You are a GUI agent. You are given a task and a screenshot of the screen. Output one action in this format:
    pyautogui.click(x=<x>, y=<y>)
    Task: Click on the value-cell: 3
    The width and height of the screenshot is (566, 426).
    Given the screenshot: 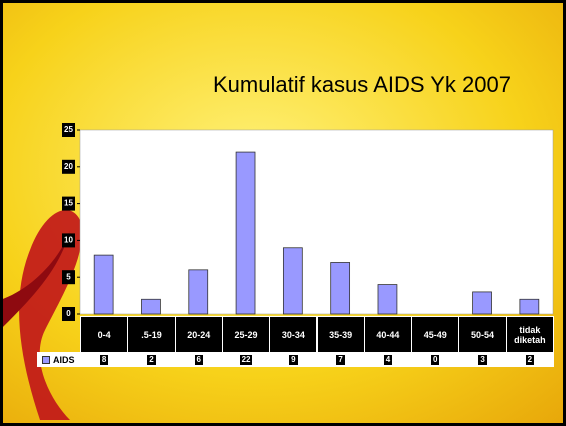 What is the action you would take?
    pyautogui.click(x=482, y=359)
    